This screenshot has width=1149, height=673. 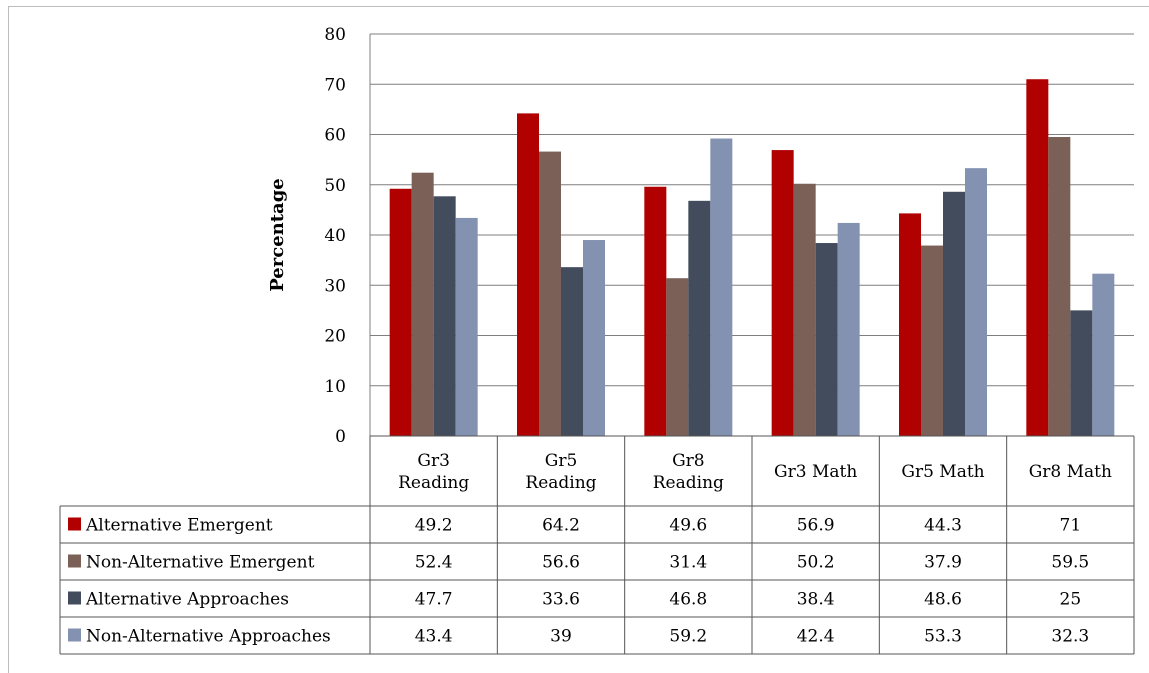 What do you see at coordinates (943, 563) in the screenshot?
I see `data-label: 37.9` at bounding box center [943, 563].